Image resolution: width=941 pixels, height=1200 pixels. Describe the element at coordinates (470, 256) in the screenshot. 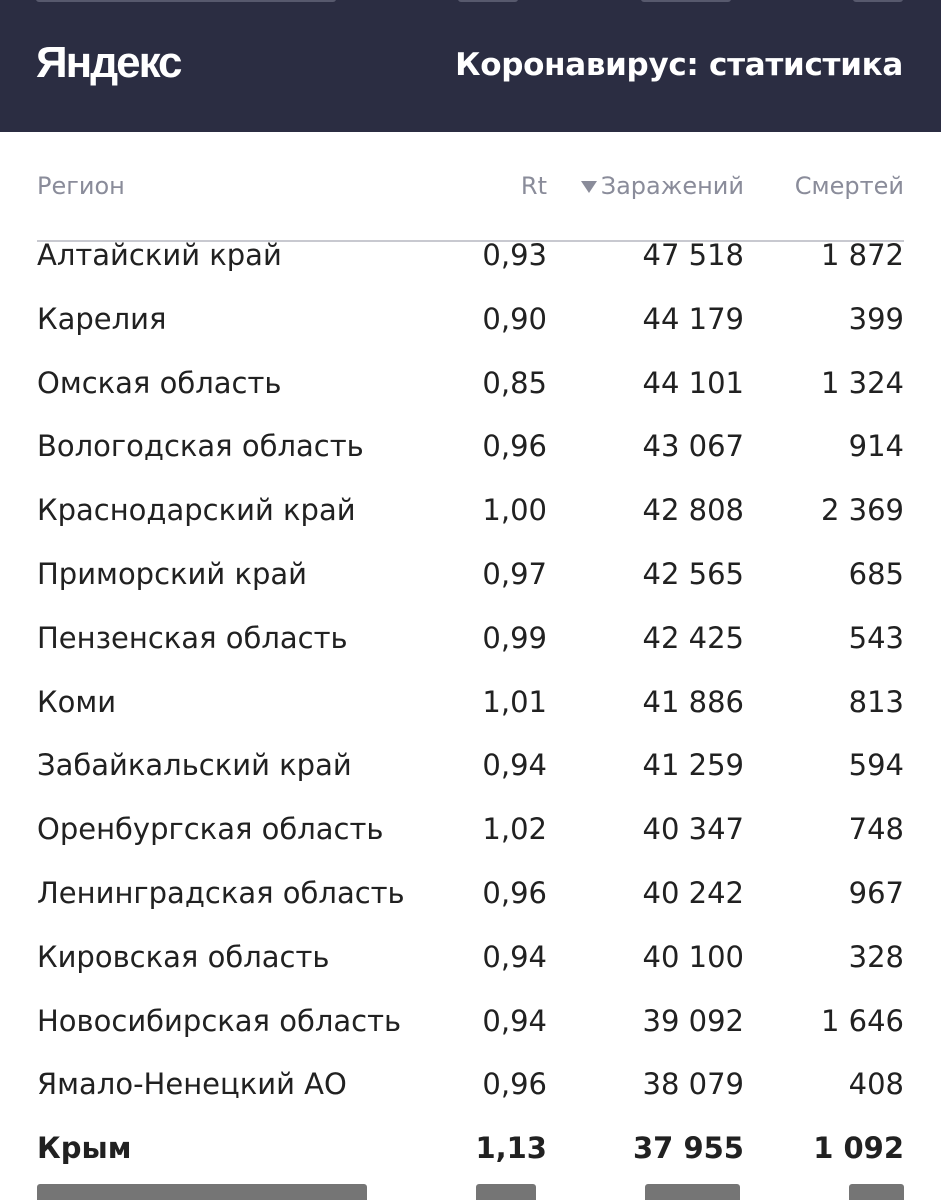

I see `table-row: Алтайский край 0,93 47 518 1 872` at that location.